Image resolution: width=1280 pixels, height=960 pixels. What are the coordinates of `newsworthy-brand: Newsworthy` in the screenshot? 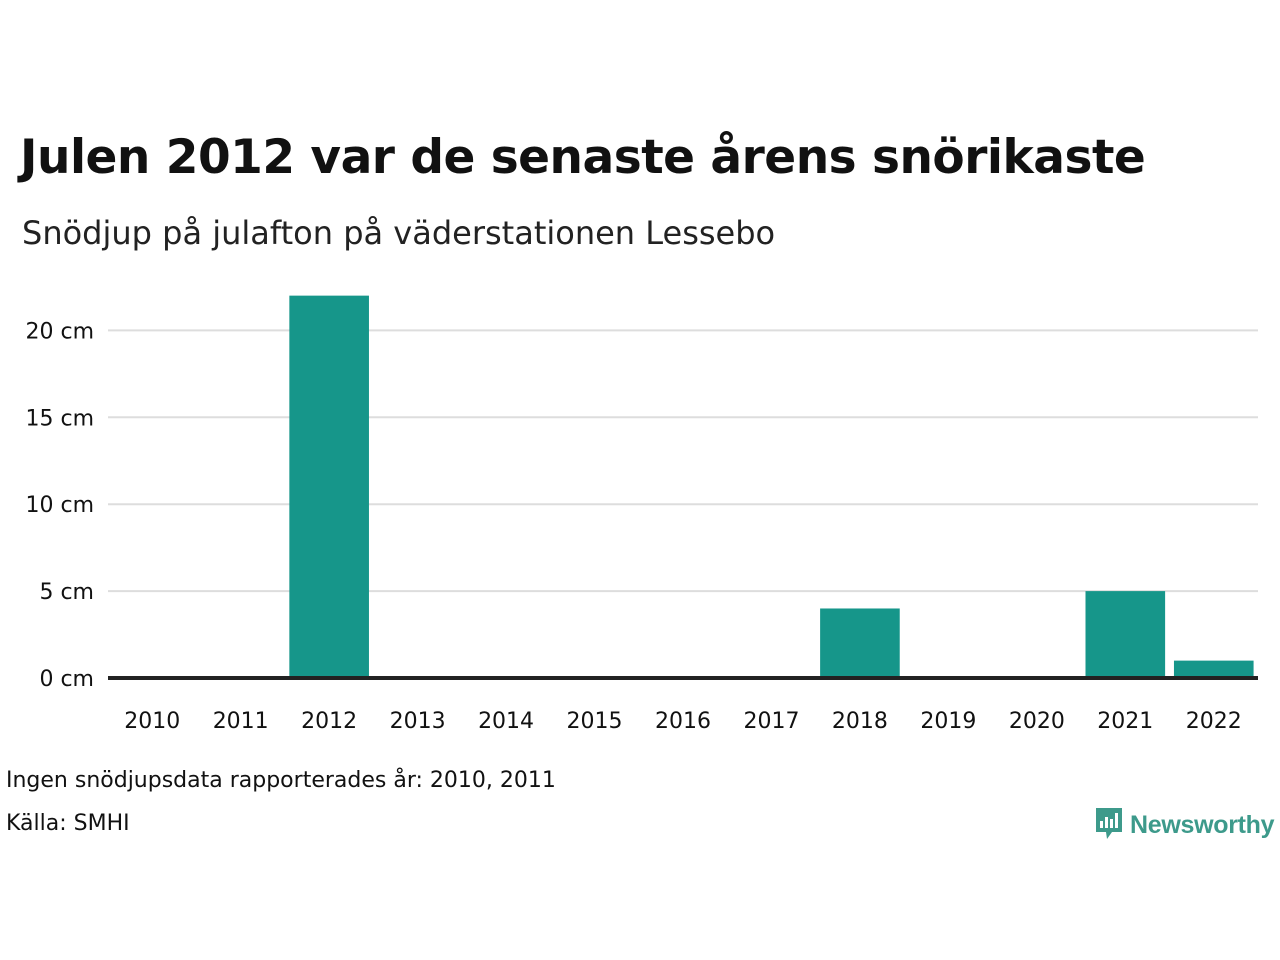 It's located at (1184, 825).